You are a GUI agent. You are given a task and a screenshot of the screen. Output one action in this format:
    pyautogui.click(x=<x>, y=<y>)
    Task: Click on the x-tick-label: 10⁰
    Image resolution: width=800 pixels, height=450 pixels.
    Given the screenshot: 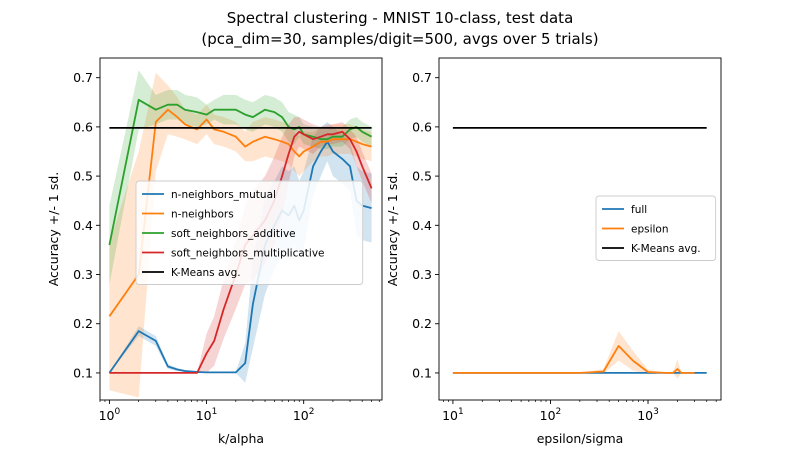 What is the action you would take?
    pyautogui.click(x=110, y=415)
    